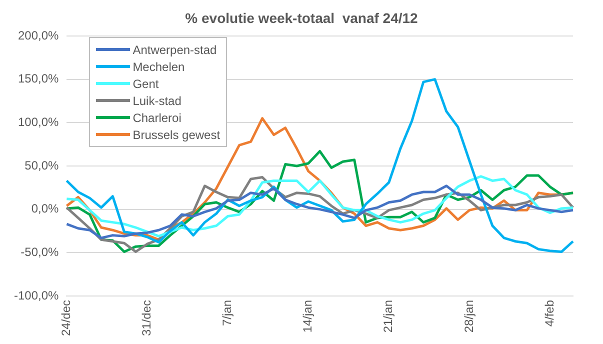 The image size is (603, 344). Describe the element at coordinates (388, 316) in the screenshot. I see `x-tick-label: 21/jan` at that location.